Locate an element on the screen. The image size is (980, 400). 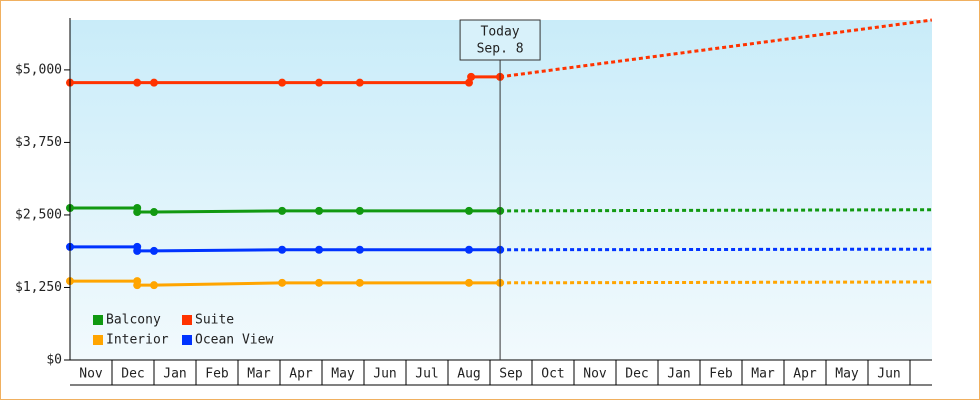
y-tick-label: $0 is located at coordinates (54, 360).